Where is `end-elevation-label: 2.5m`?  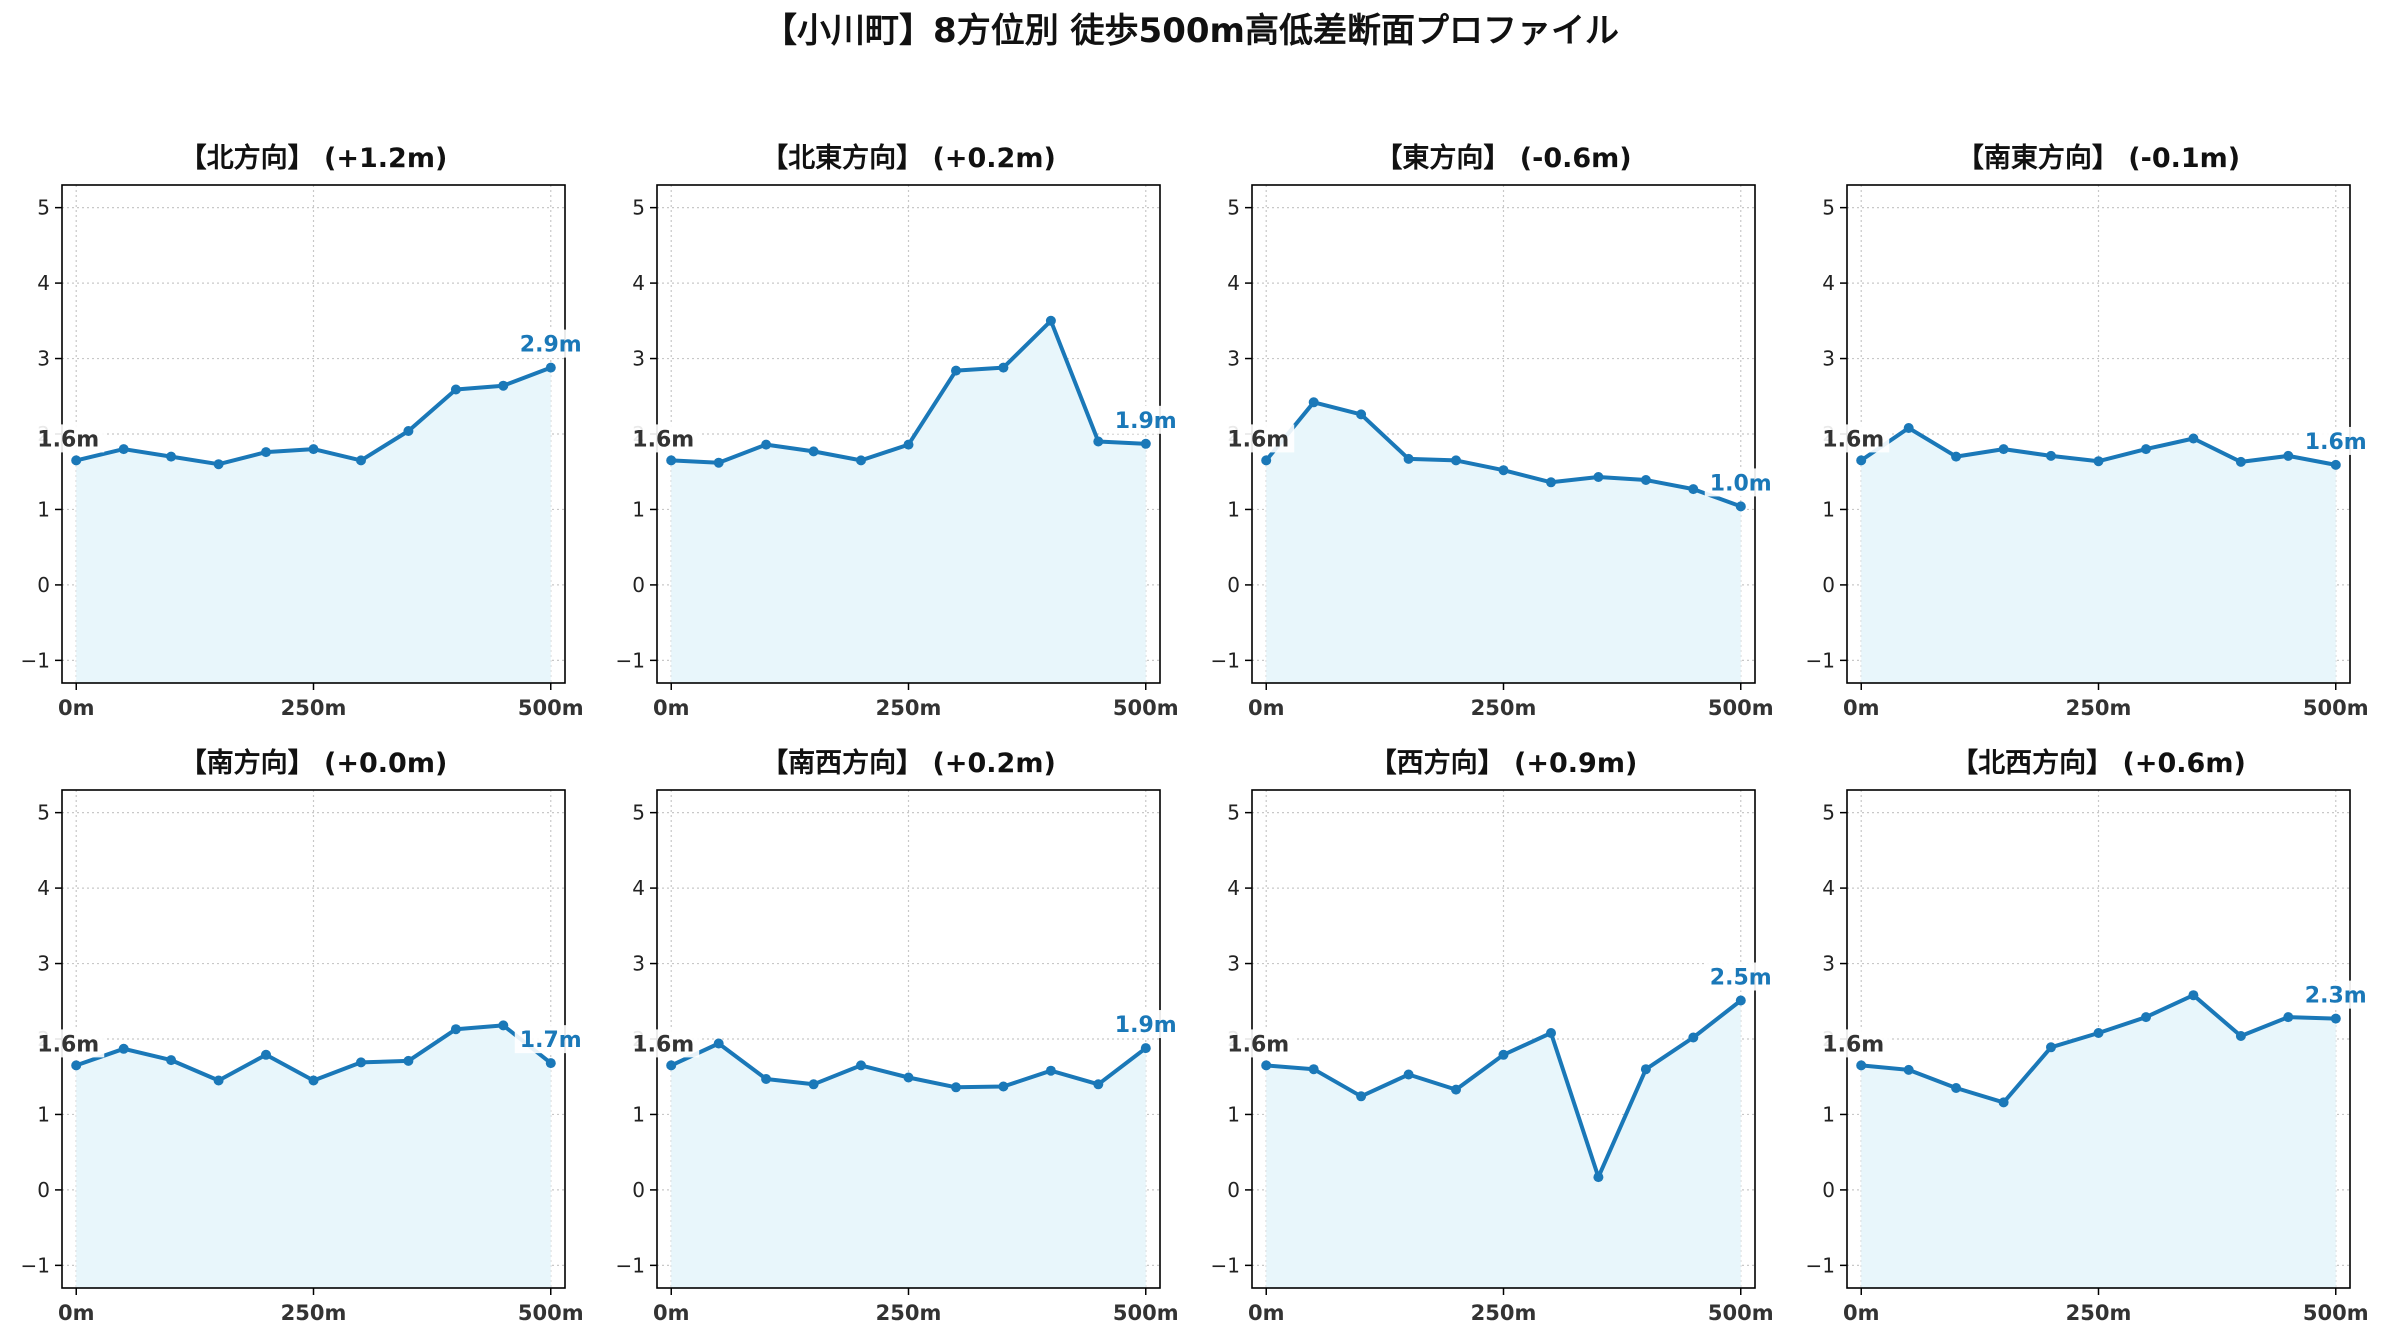
end-elevation-label: 2.5m is located at coordinates (1741, 978).